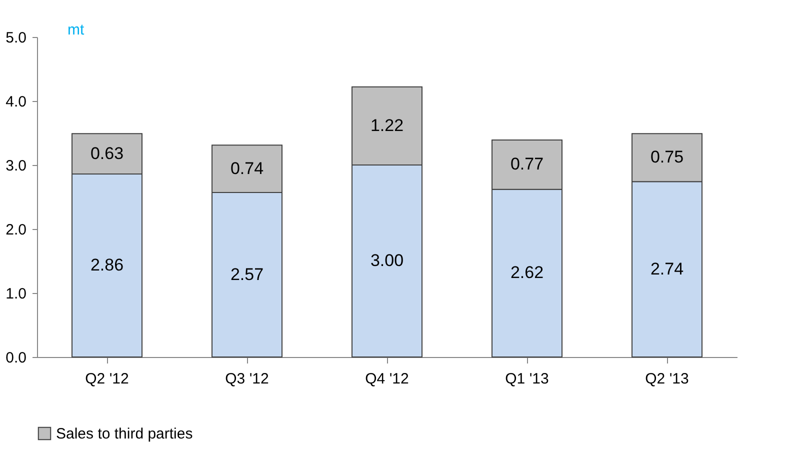  I want to click on x-tick-label: Q4 '12, so click(387, 379).